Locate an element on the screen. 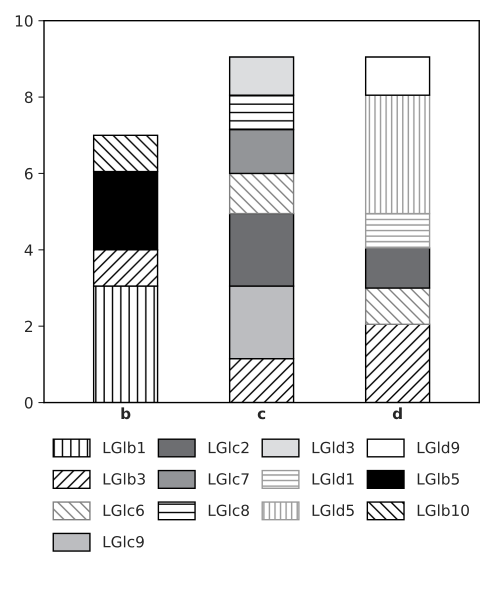 This screenshot has height=592, width=489. legend-label: LGlb5 is located at coordinates (438, 478).